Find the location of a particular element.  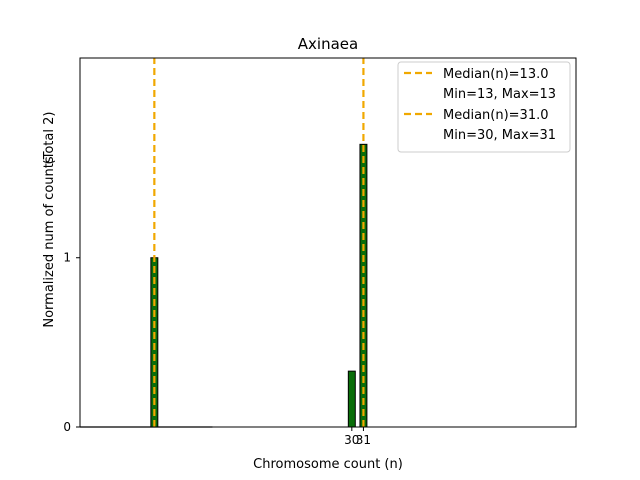

legend-label: Median(n)=31.0 is located at coordinates (496, 115).